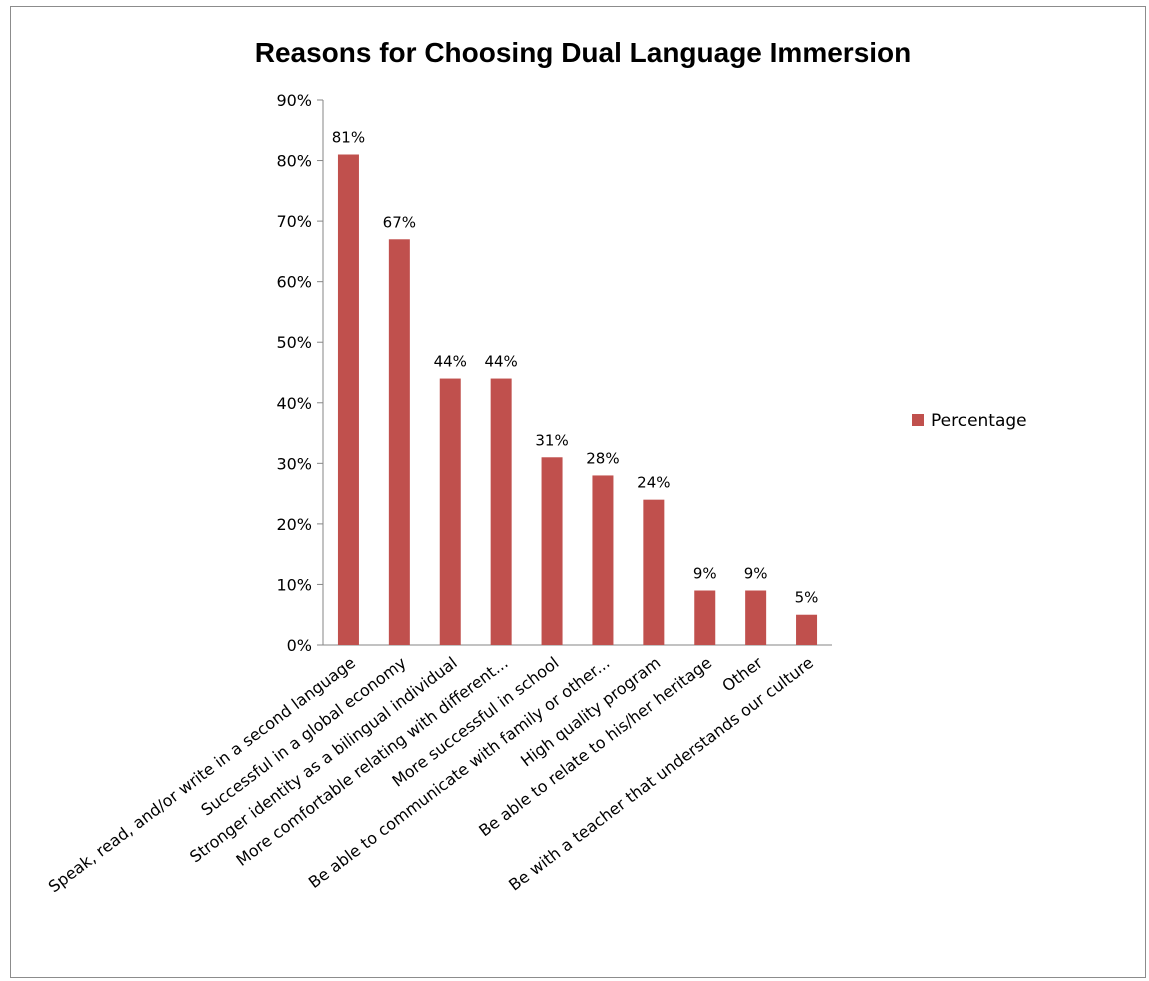 The image size is (1149, 981). Describe the element at coordinates (294, 524) in the screenshot. I see `y-tick-label: 20%` at that location.